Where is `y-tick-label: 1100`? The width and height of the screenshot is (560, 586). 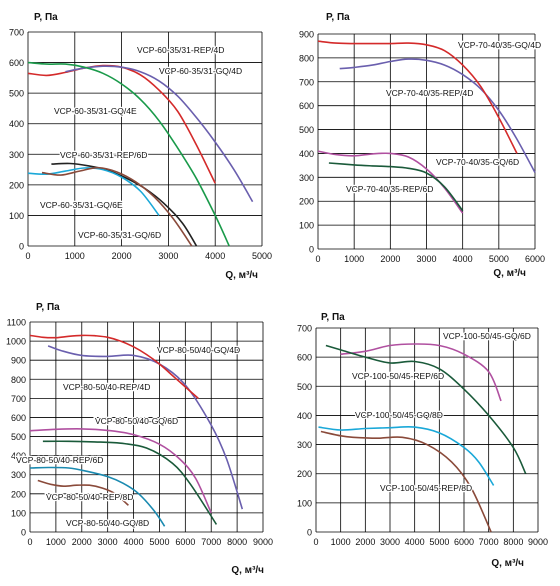 y-tick-label: 1100 is located at coordinates (16, 323).